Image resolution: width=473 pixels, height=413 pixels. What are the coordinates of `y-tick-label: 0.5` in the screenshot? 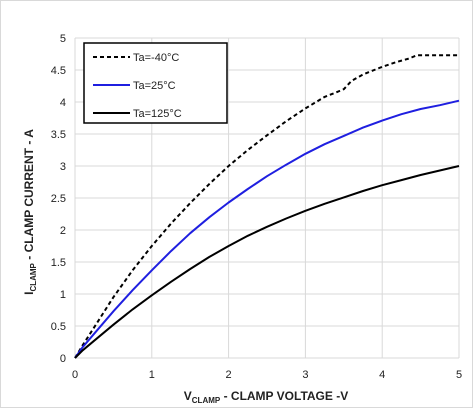 It's located at (58, 327).